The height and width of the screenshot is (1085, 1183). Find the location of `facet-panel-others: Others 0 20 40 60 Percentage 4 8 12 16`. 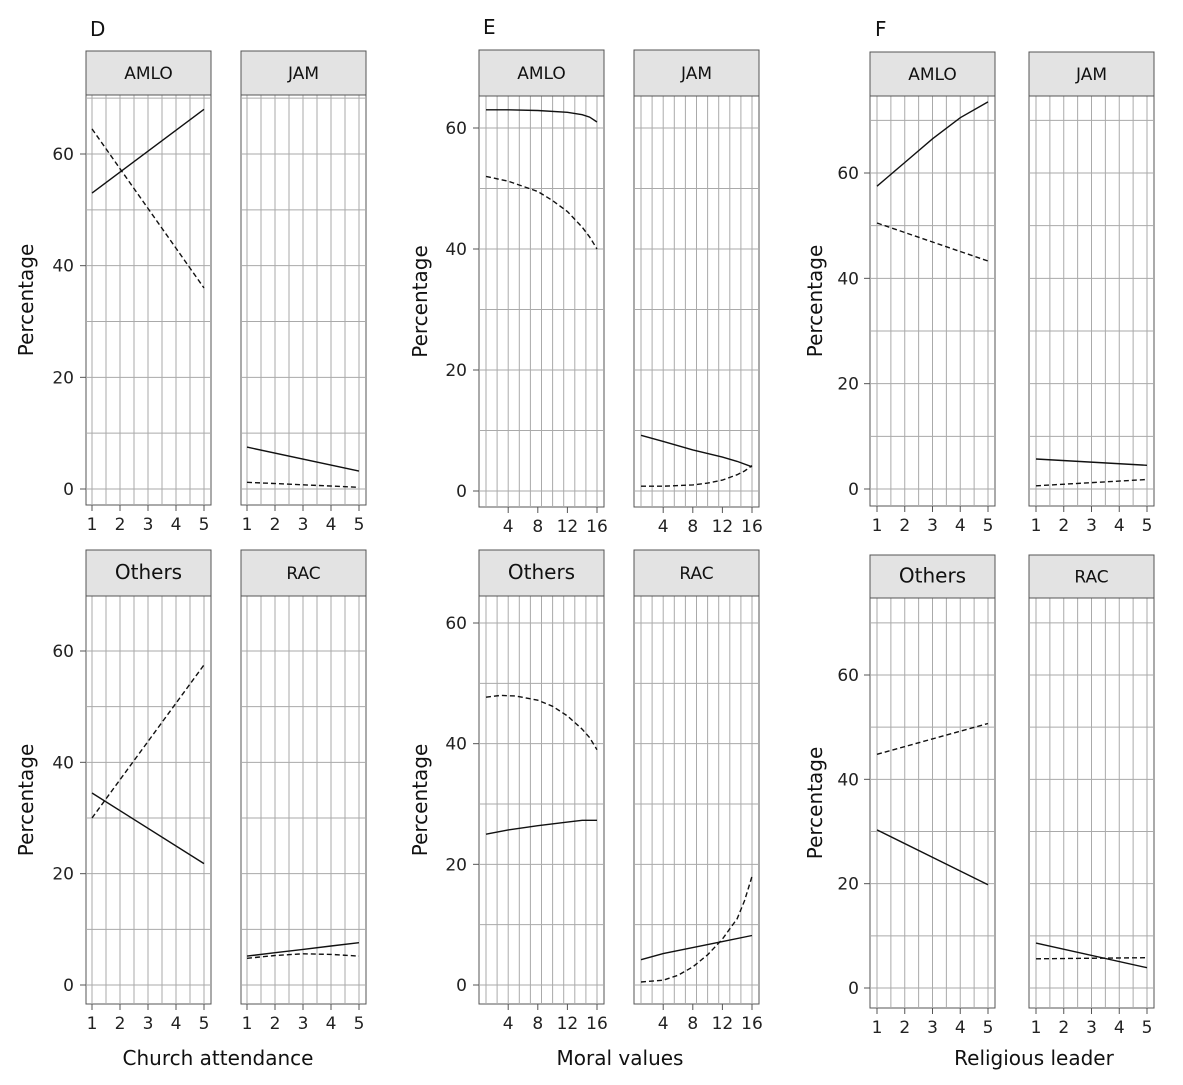

facet-panel-others: Others 0 20 40 60 Percentage 4 8 12 16 is located at coordinates (508, 791).